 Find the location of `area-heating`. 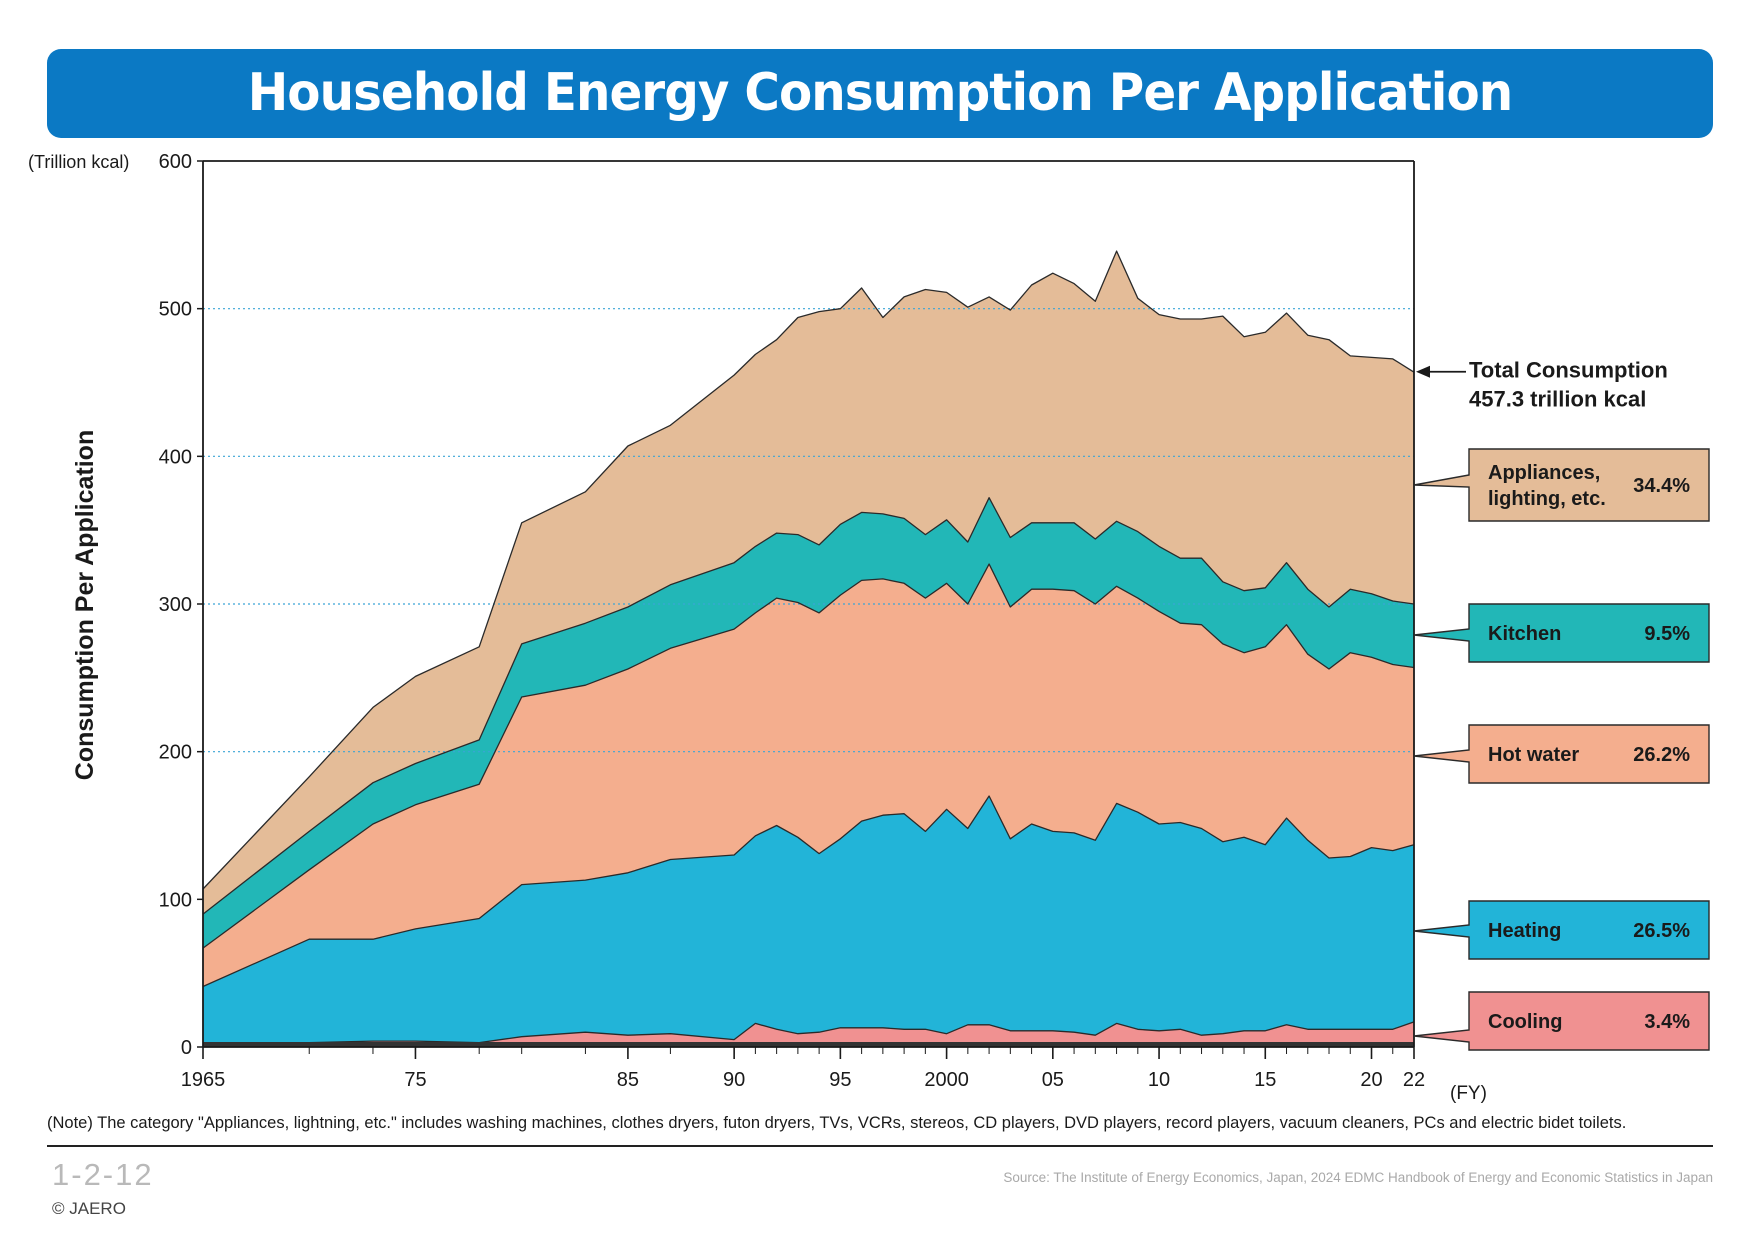

area-heating is located at coordinates (808, 920).